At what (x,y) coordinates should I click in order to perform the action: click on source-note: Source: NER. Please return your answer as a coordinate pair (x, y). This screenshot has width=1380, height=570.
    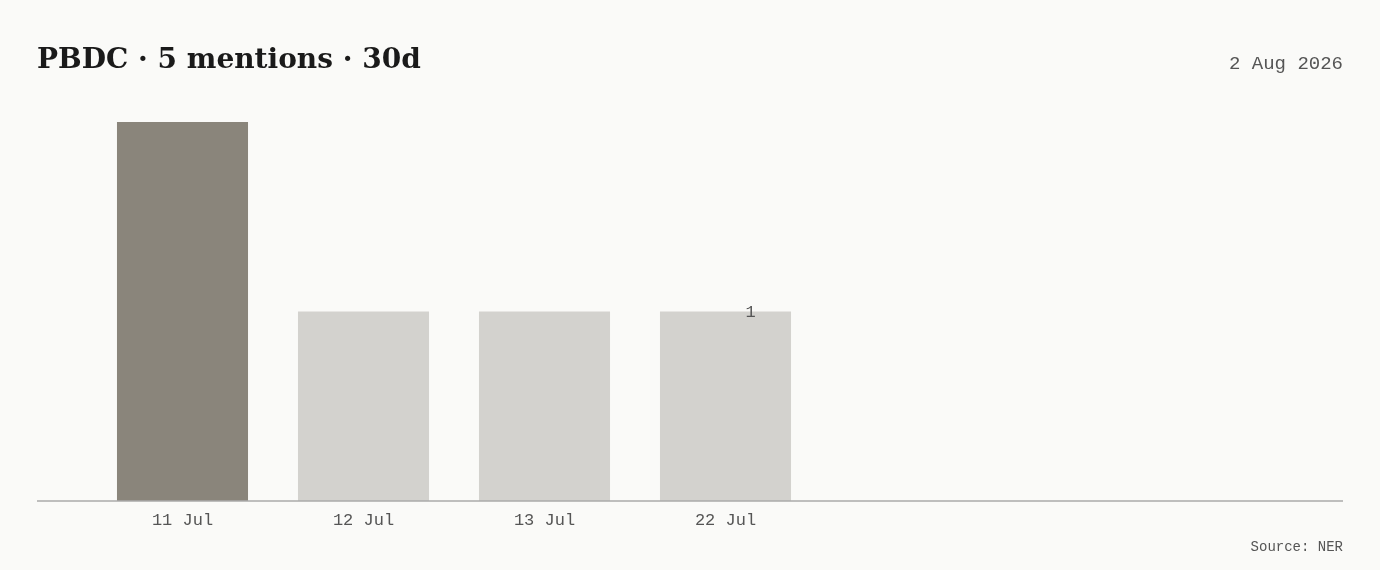
    Looking at the image, I should click on (1297, 547).